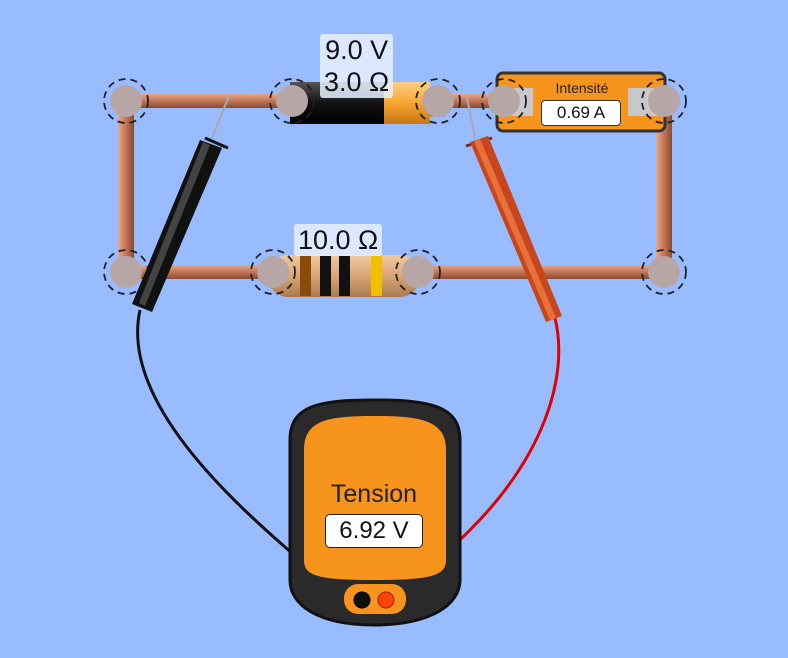 This screenshot has width=788, height=658. I want to click on node-bottom-right, so click(664, 272).